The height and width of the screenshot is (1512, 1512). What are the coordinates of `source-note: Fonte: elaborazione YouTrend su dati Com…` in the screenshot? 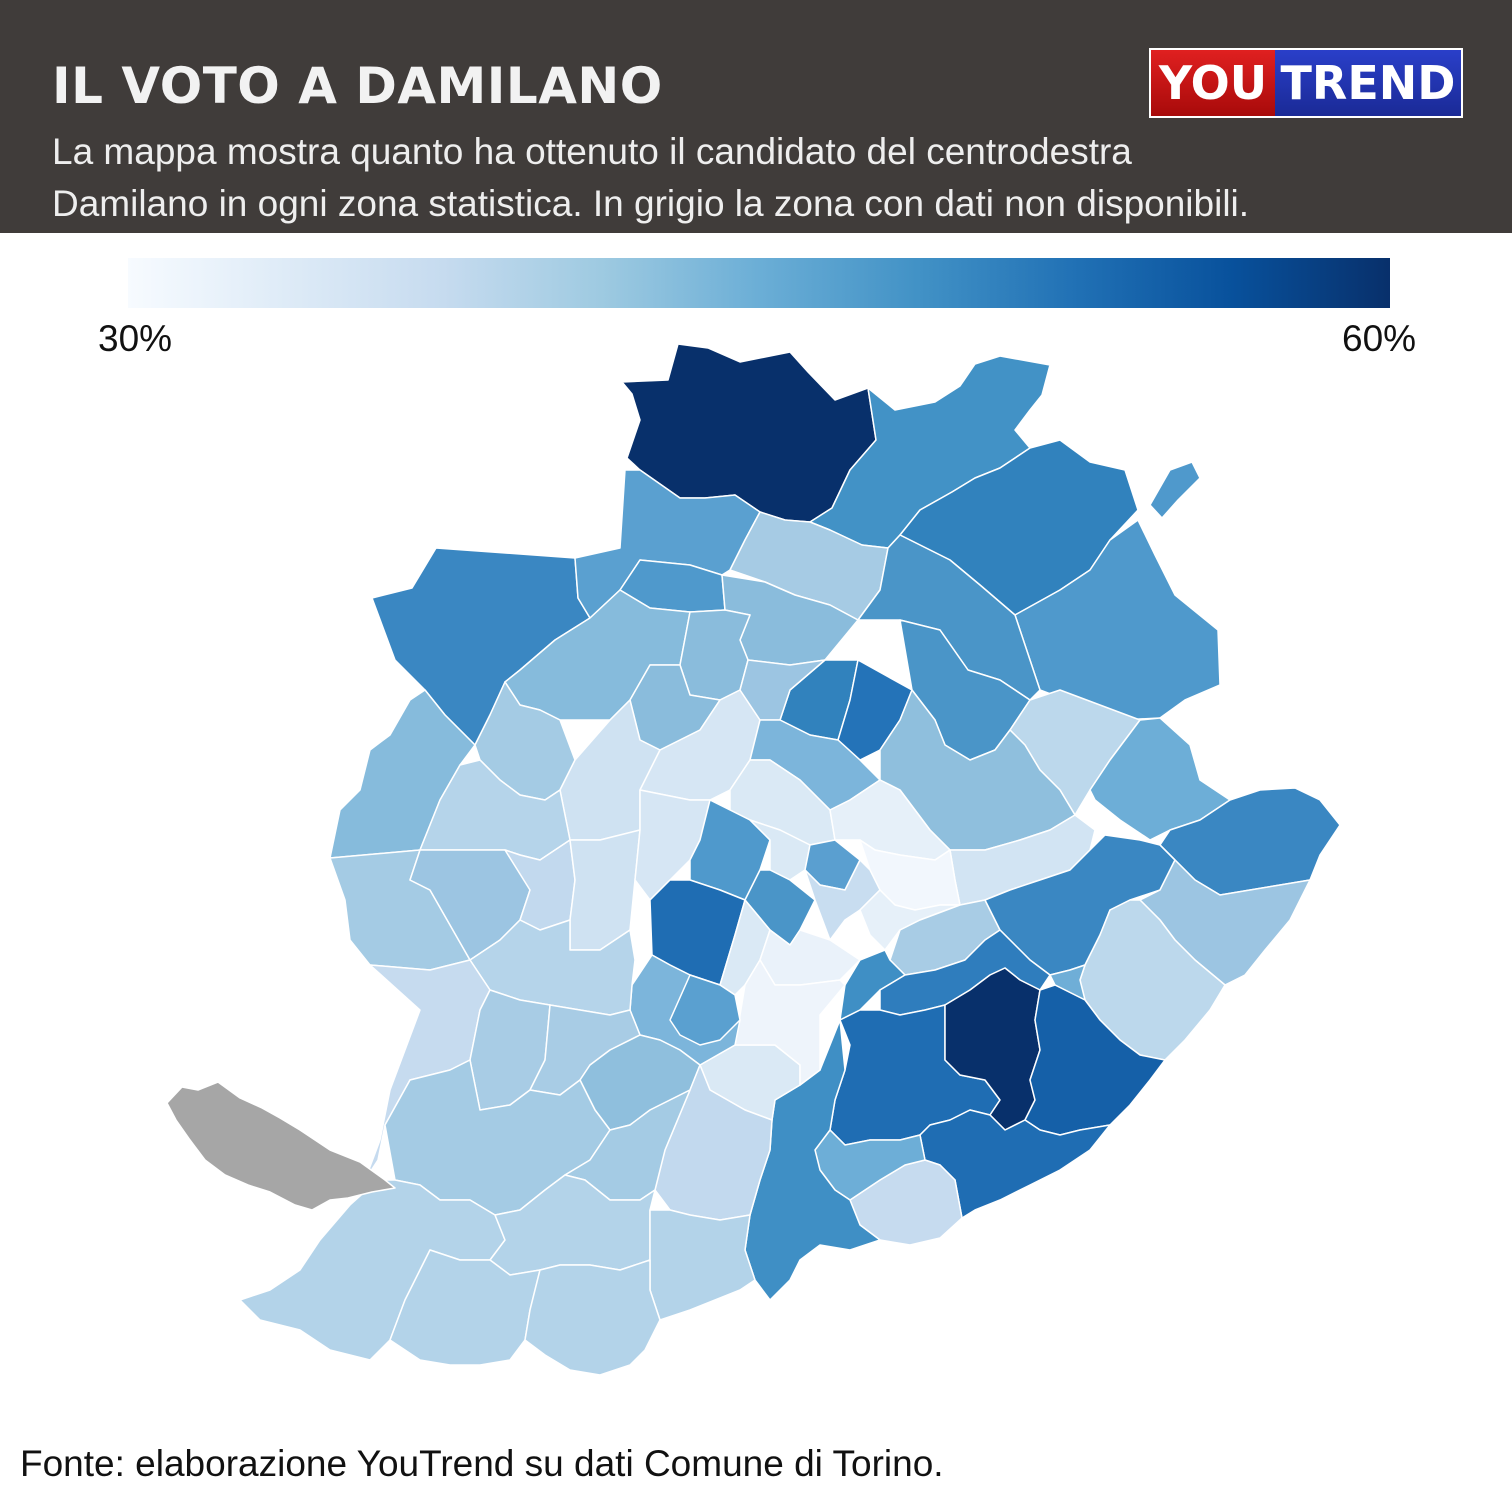 It's located at (482, 1463).